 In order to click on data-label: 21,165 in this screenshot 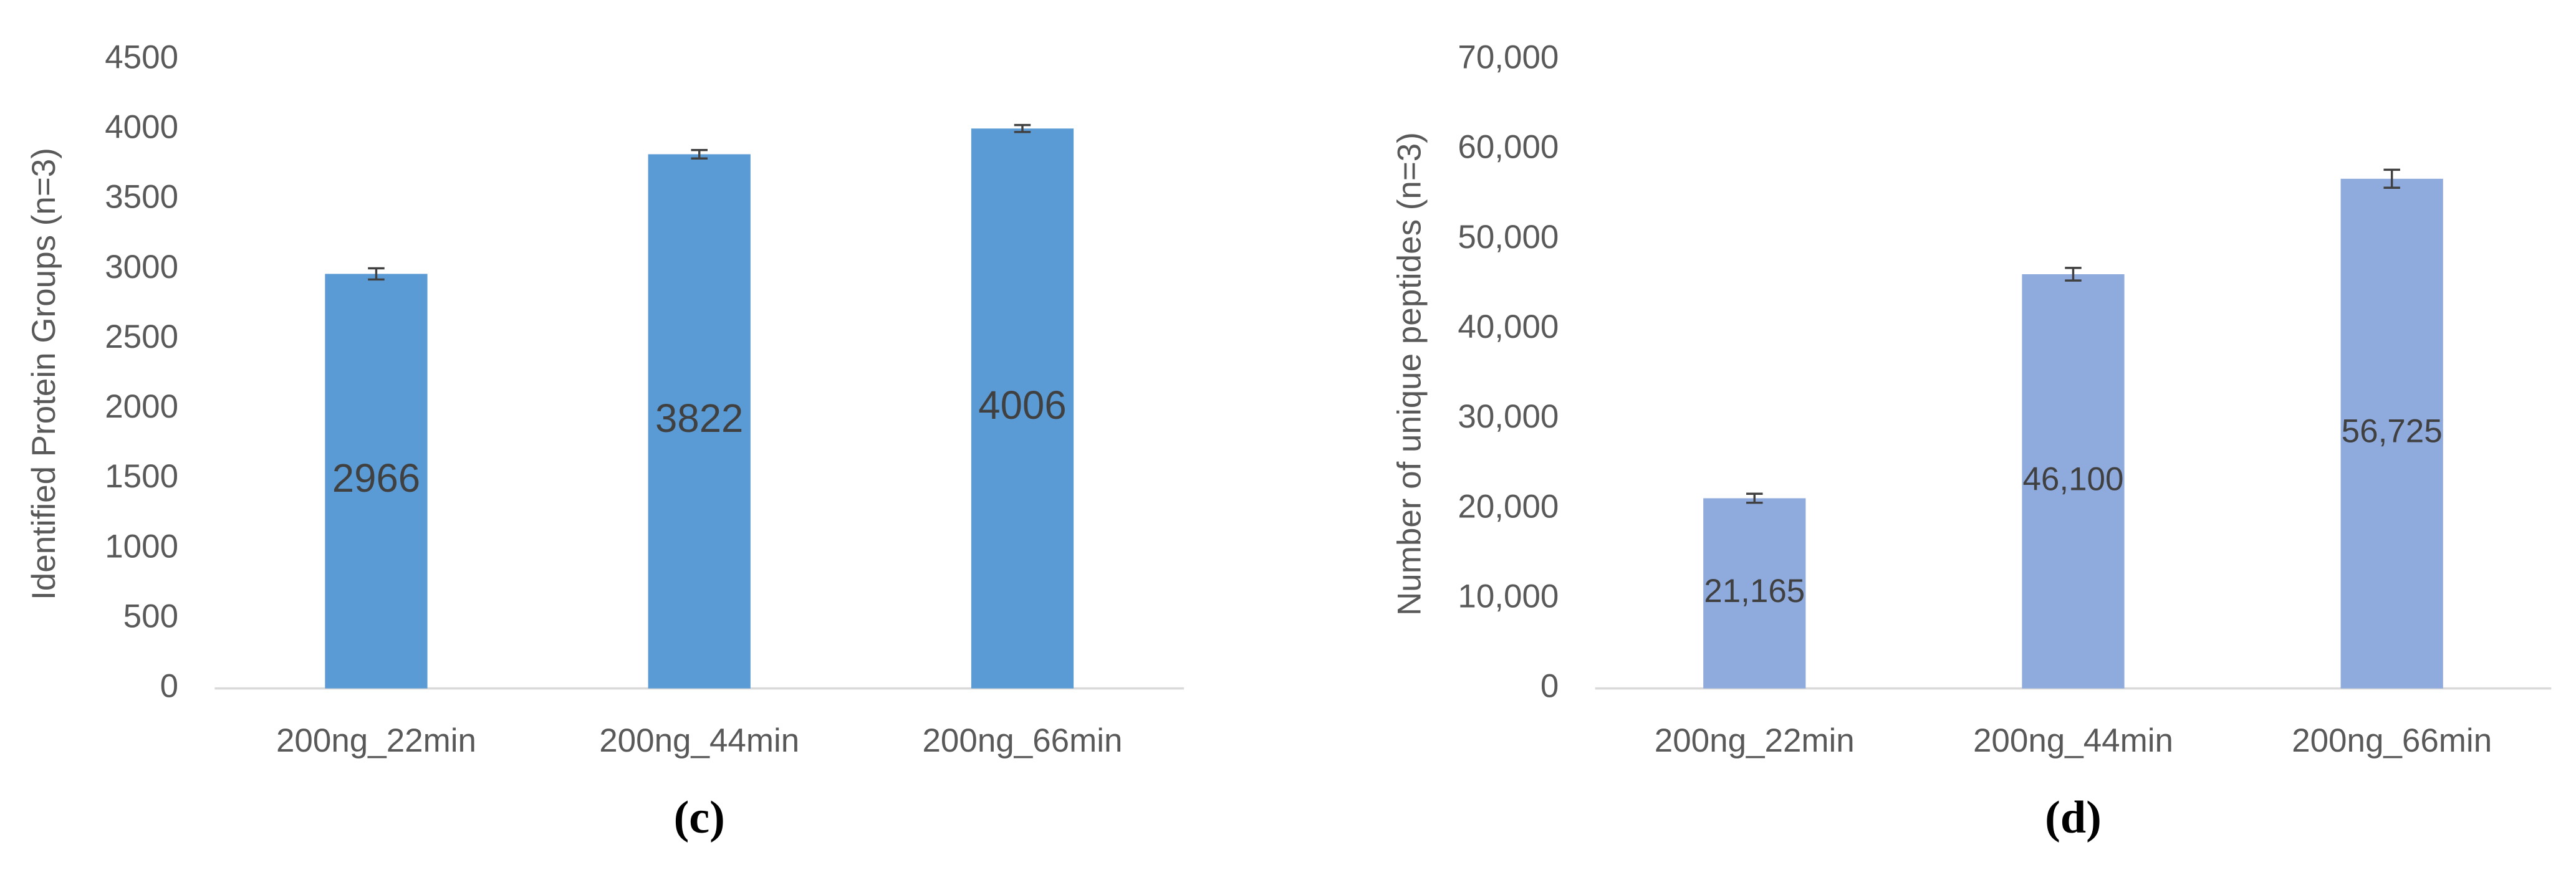, I will do `click(1754, 591)`.